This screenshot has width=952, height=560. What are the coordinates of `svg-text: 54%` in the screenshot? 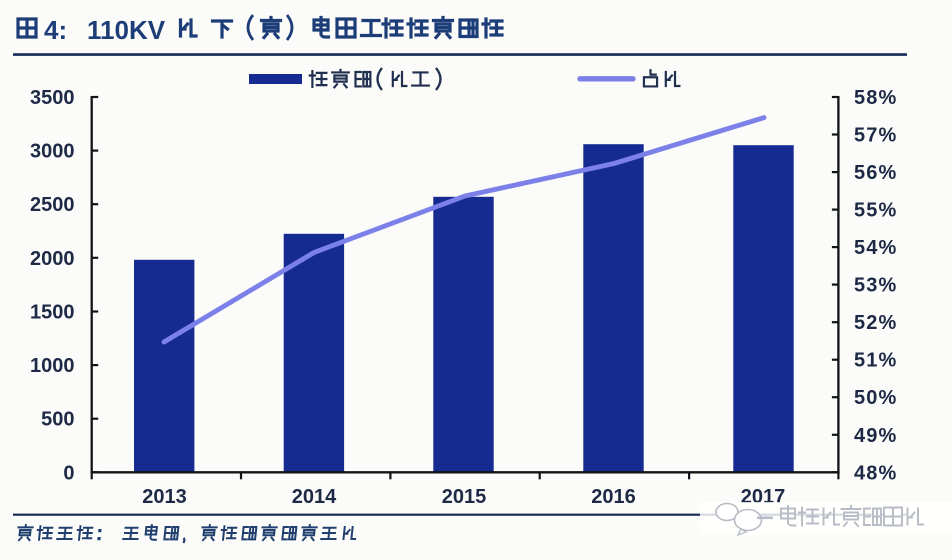 It's located at (875, 248).